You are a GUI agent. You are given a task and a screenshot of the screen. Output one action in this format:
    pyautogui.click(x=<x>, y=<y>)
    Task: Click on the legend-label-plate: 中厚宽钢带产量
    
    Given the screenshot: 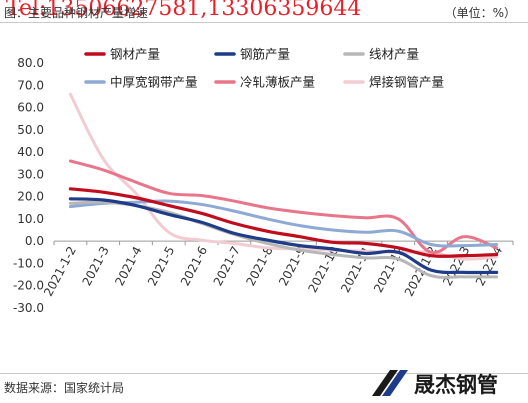 What is the action you would take?
    pyautogui.click(x=154, y=82)
    